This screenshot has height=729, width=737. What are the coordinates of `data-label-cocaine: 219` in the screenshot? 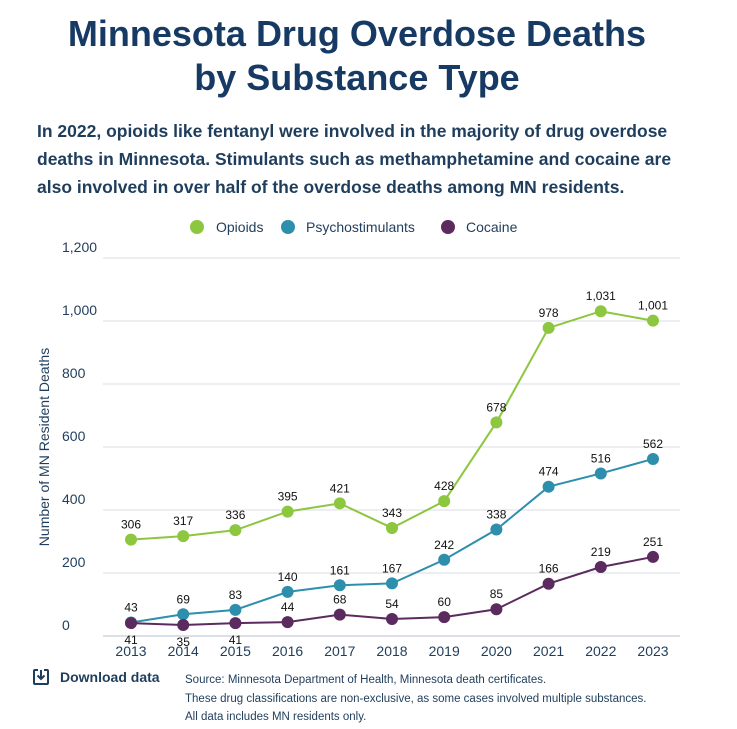 It's located at (601, 552).